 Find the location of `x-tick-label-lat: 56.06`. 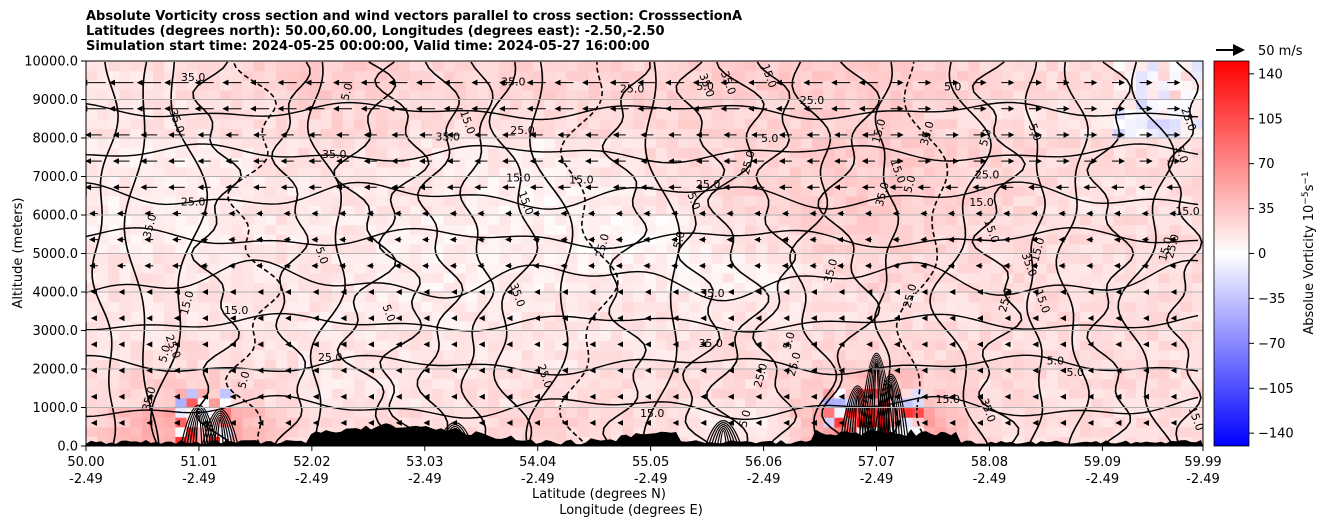

x-tick-label-lat: 56.06 is located at coordinates (763, 462).